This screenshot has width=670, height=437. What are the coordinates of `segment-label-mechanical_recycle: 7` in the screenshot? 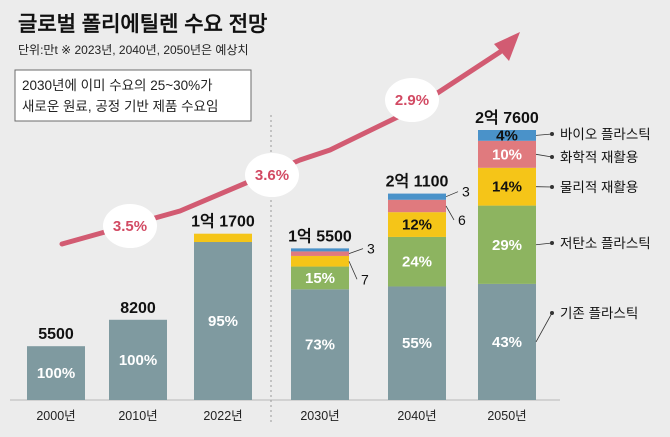 It's located at (365, 279).